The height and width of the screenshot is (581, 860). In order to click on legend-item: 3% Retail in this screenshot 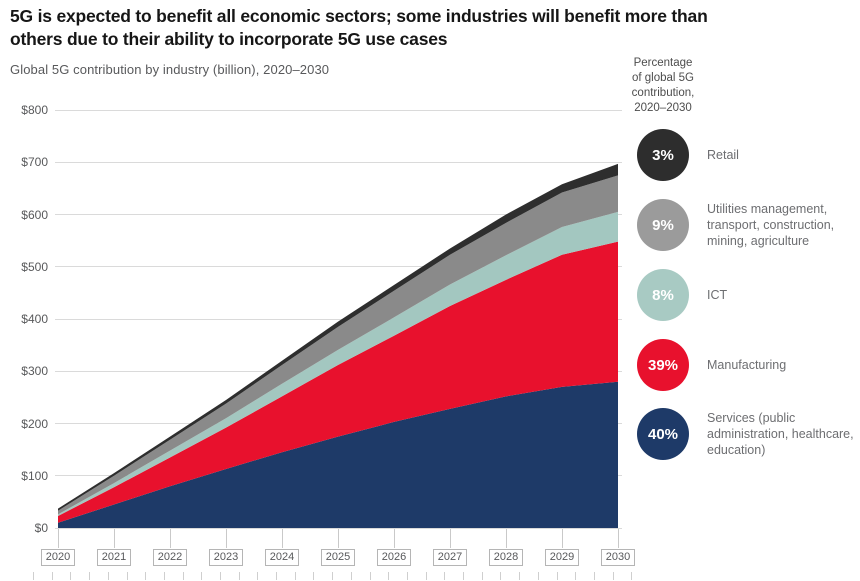, I will do `click(748, 155)`.